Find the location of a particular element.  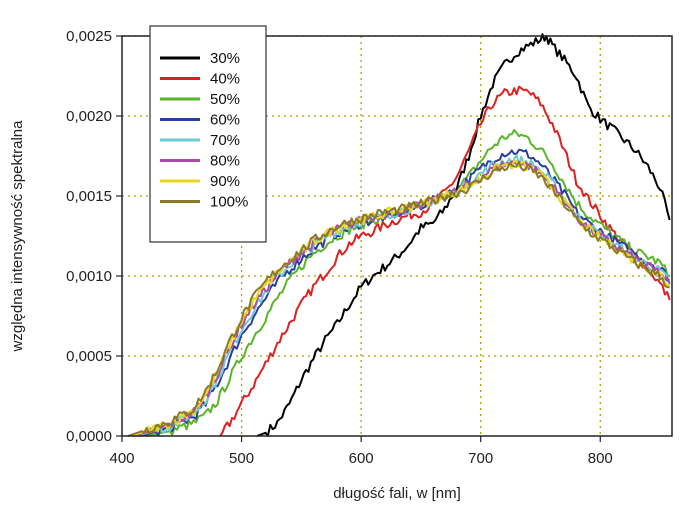

legend-label: 70% is located at coordinates (225, 140).